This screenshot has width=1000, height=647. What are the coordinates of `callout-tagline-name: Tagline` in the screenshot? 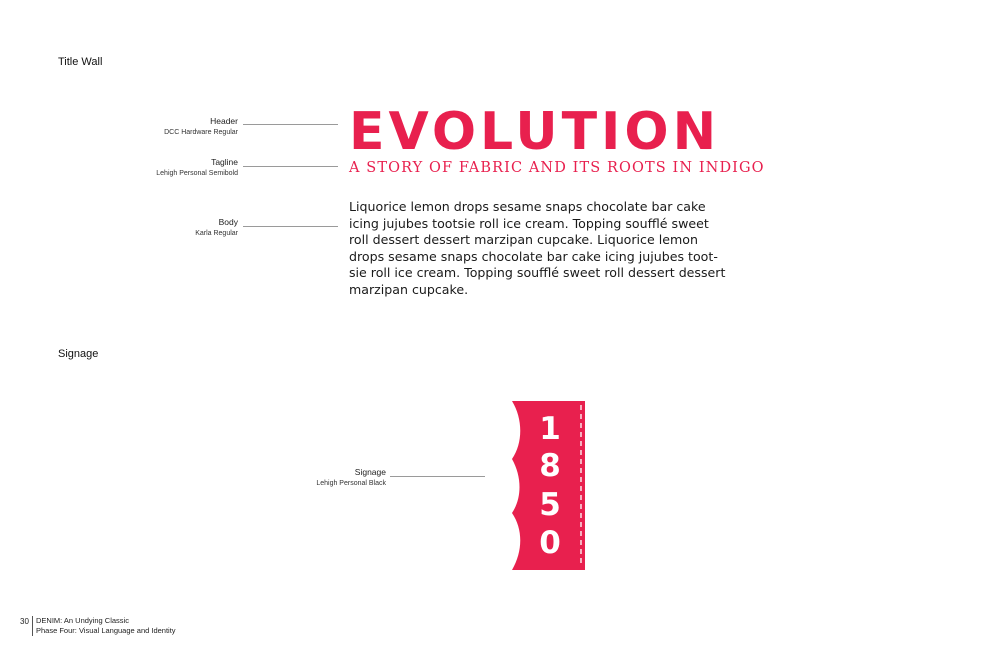 It's located at (224, 162).